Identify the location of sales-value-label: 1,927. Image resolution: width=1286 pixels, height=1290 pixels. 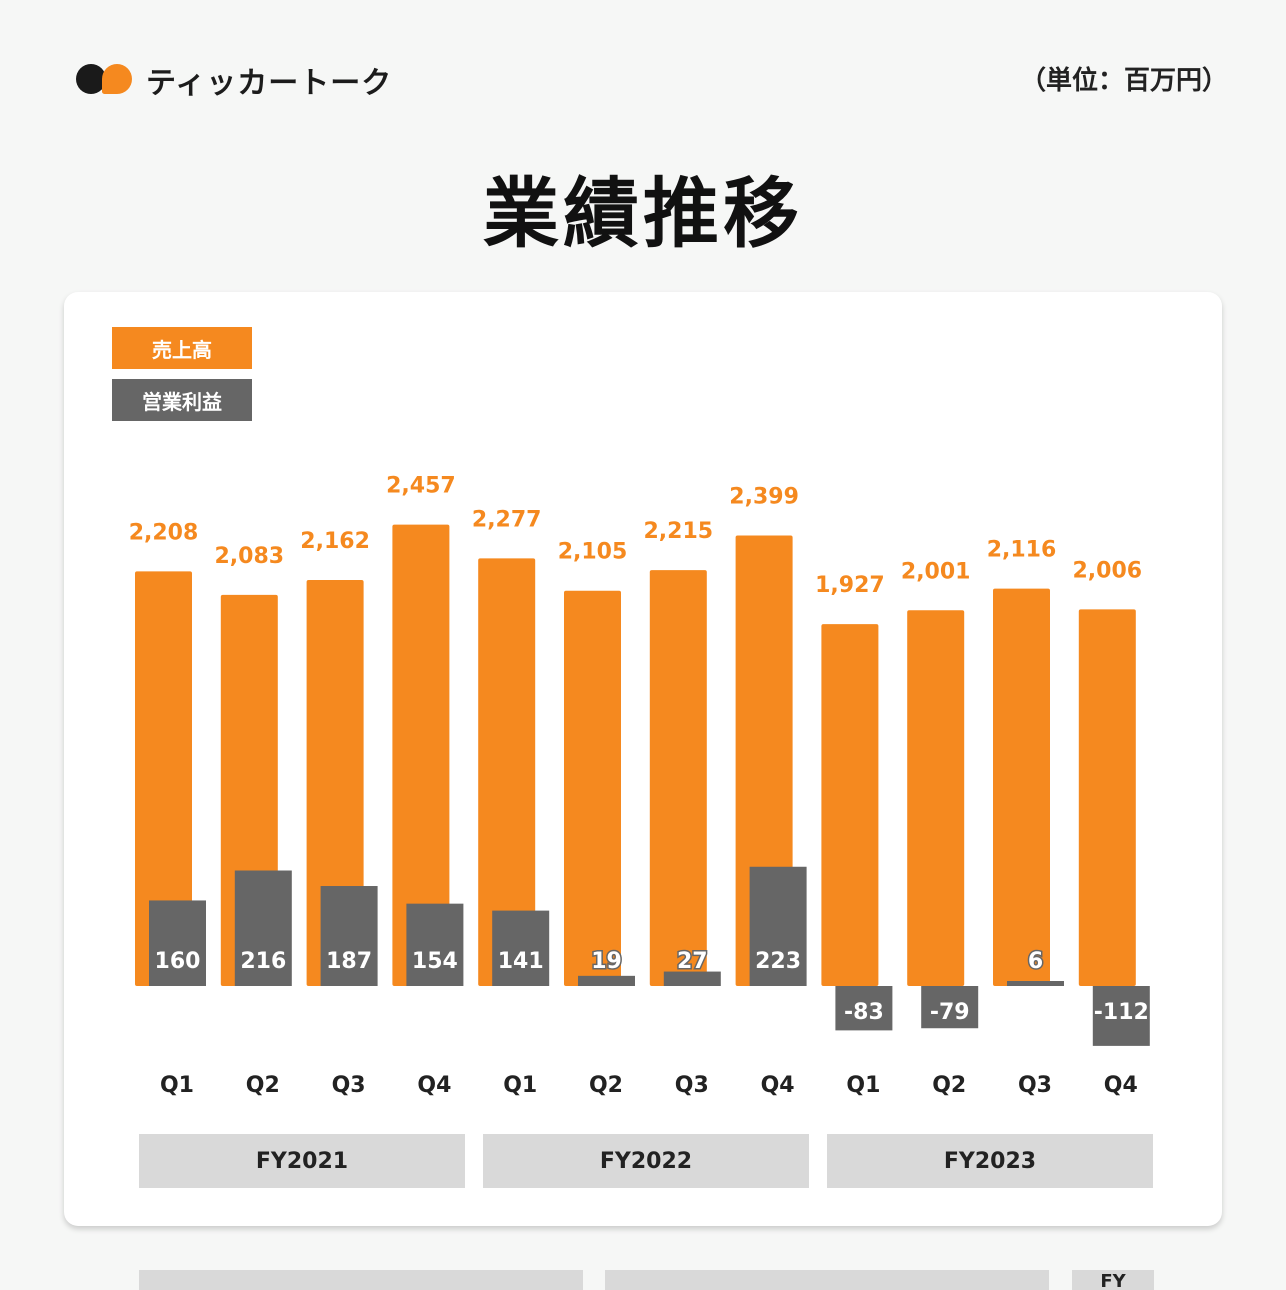
(850, 585).